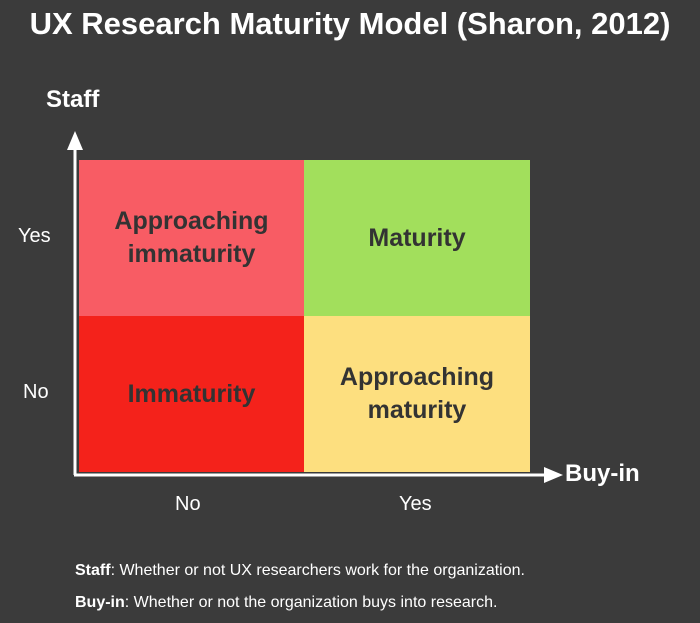 The image size is (700, 623). Describe the element at coordinates (100, 602) in the screenshot. I see `legend-buyin-term: Buy-in` at that location.